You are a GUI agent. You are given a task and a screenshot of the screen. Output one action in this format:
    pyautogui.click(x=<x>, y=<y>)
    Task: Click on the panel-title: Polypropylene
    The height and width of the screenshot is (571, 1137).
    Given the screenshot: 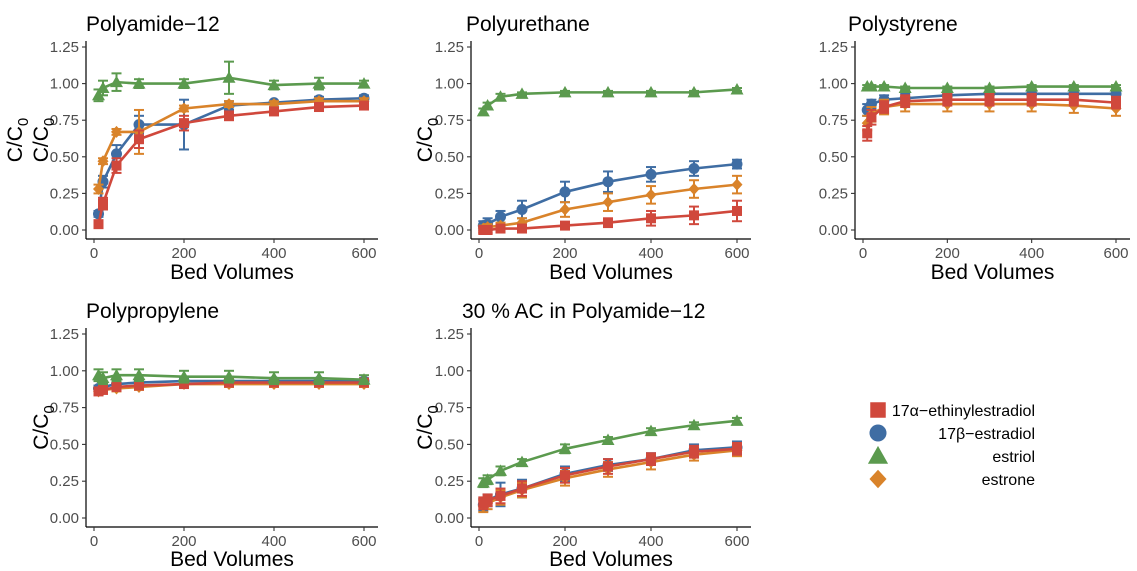 What is the action you would take?
    pyautogui.click(x=152, y=311)
    